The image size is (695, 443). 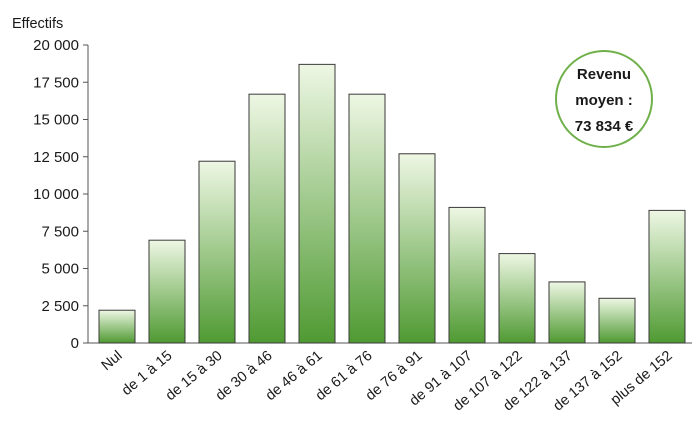 I want to click on annotation-line-1: Revenu, so click(x=604, y=74).